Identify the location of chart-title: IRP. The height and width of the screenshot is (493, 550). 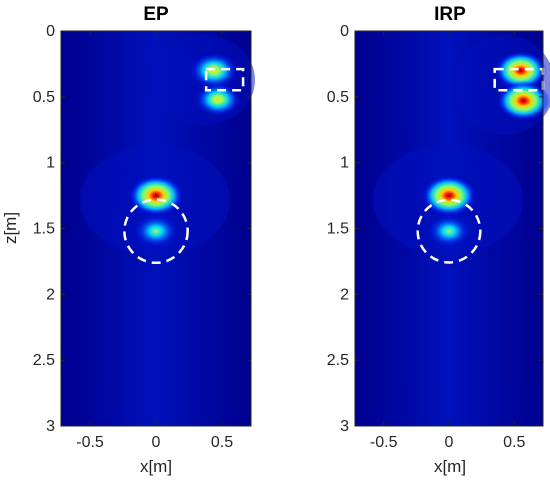
(450, 14).